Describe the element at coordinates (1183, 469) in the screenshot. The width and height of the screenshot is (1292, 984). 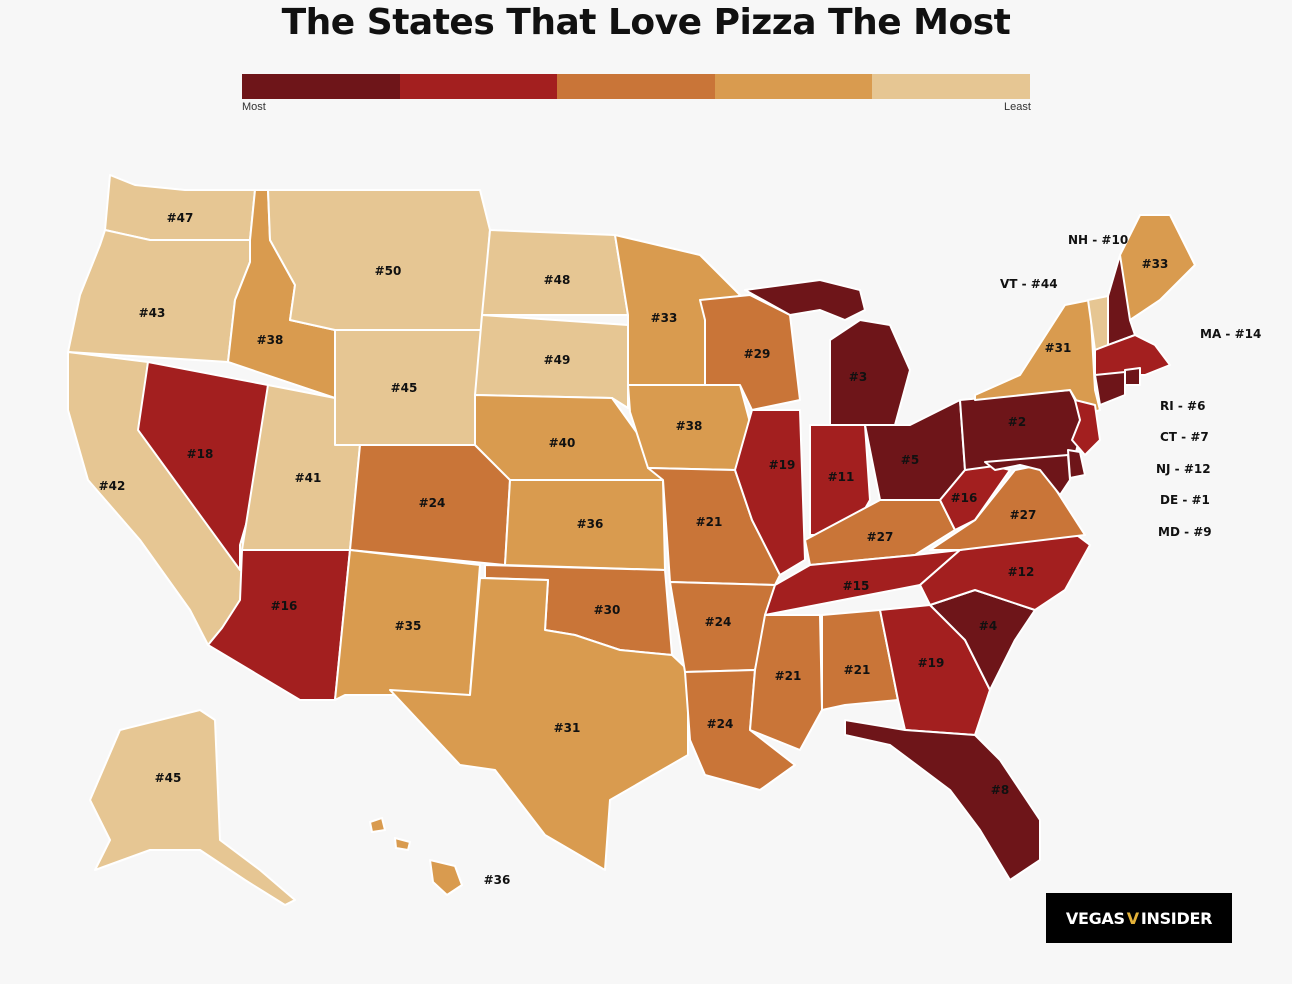
I see `callout-label-nj: NJ - #12` at that location.